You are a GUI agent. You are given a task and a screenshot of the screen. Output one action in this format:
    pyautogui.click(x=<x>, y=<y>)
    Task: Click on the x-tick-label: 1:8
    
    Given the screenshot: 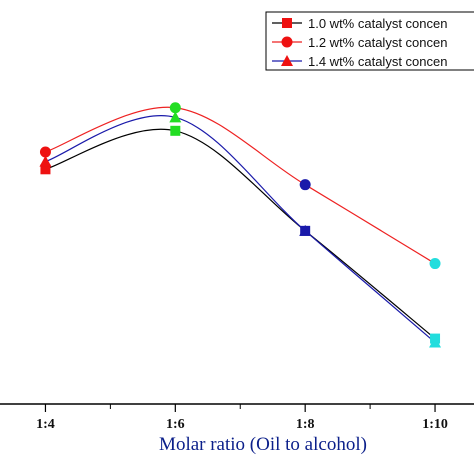 What is the action you would take?
    pyautogui.click(x=305, y=424)
    